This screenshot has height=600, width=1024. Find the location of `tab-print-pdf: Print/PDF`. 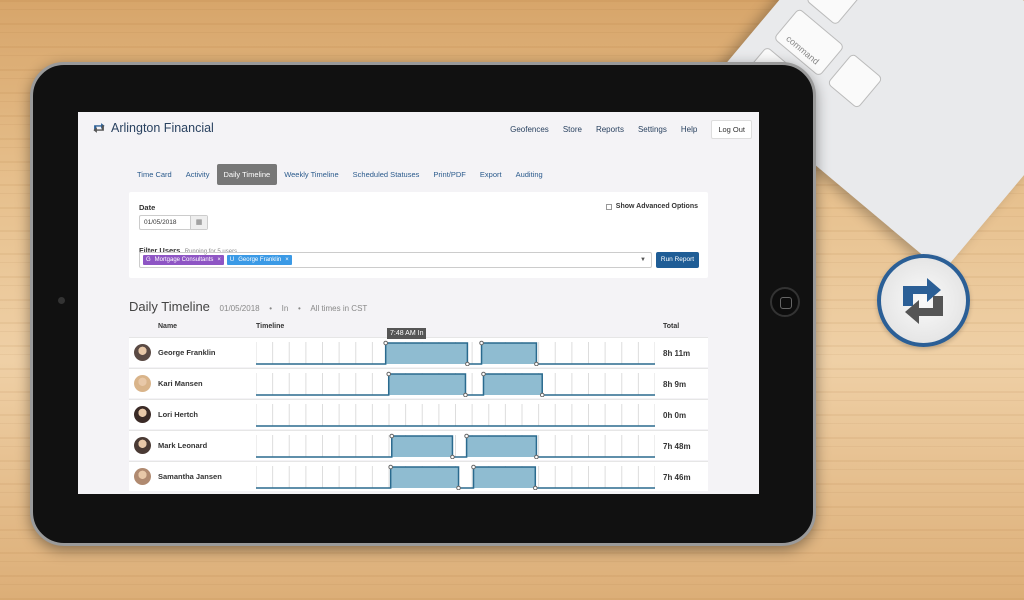

tab-print-pdf: Print/PDF is located at coordinates (449, 174).